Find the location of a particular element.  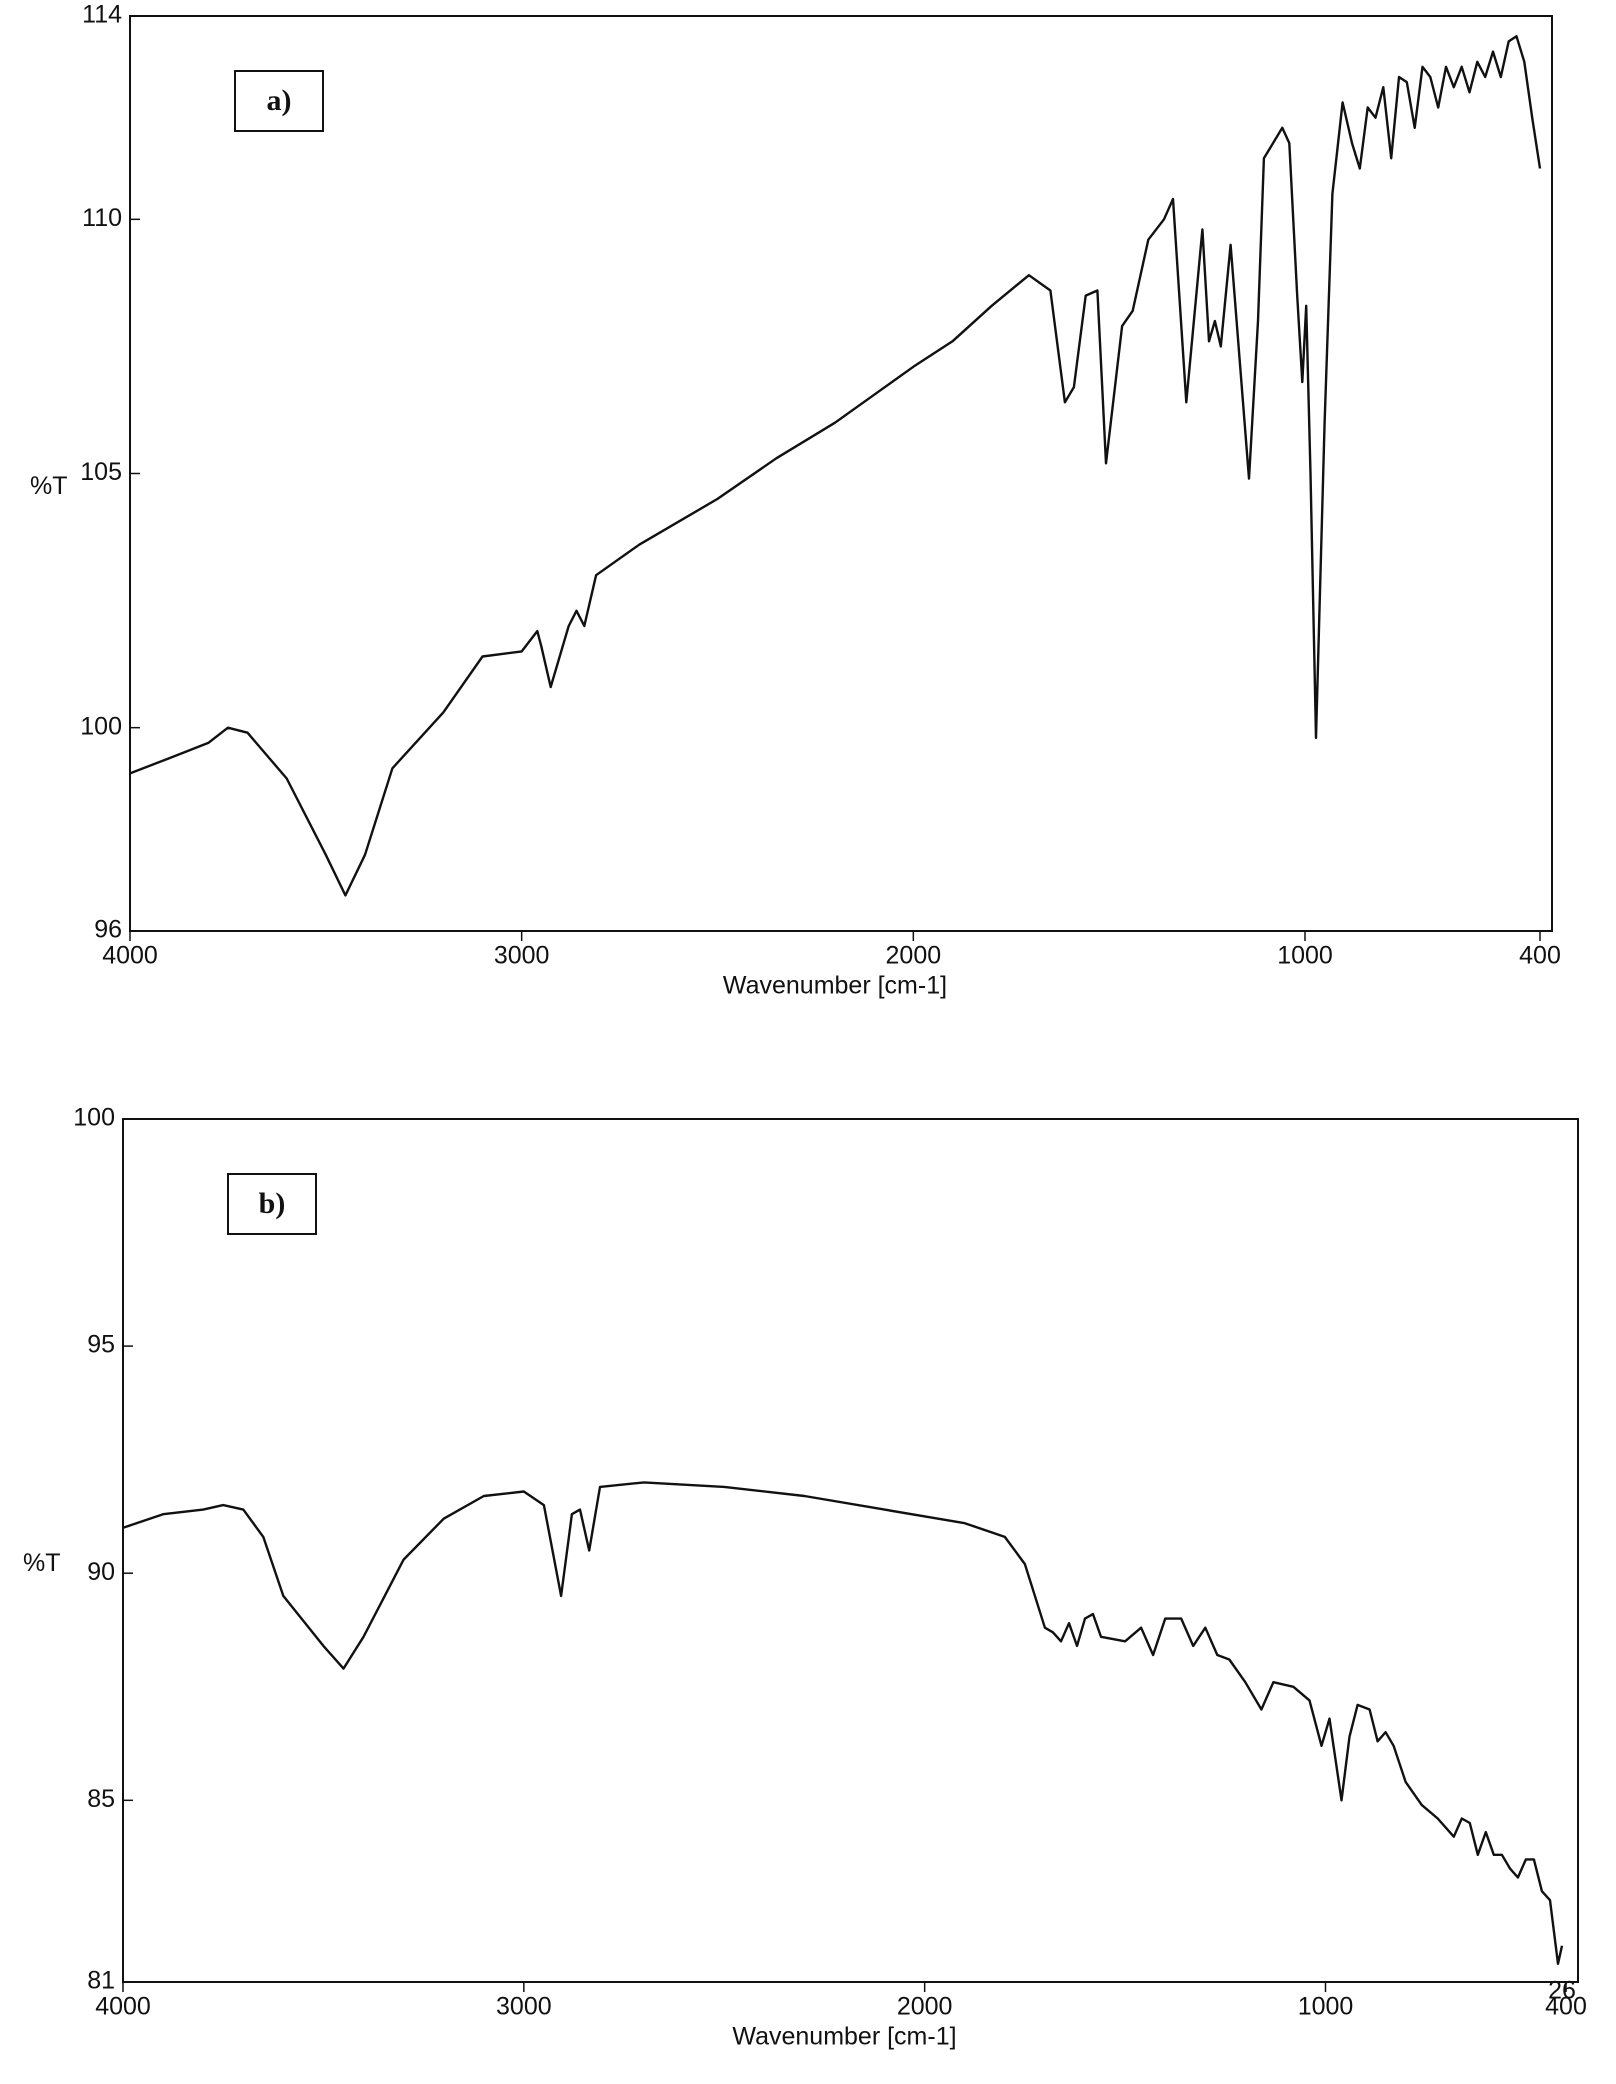

y-tick-label: 96 is located at coordinates (108, 930).